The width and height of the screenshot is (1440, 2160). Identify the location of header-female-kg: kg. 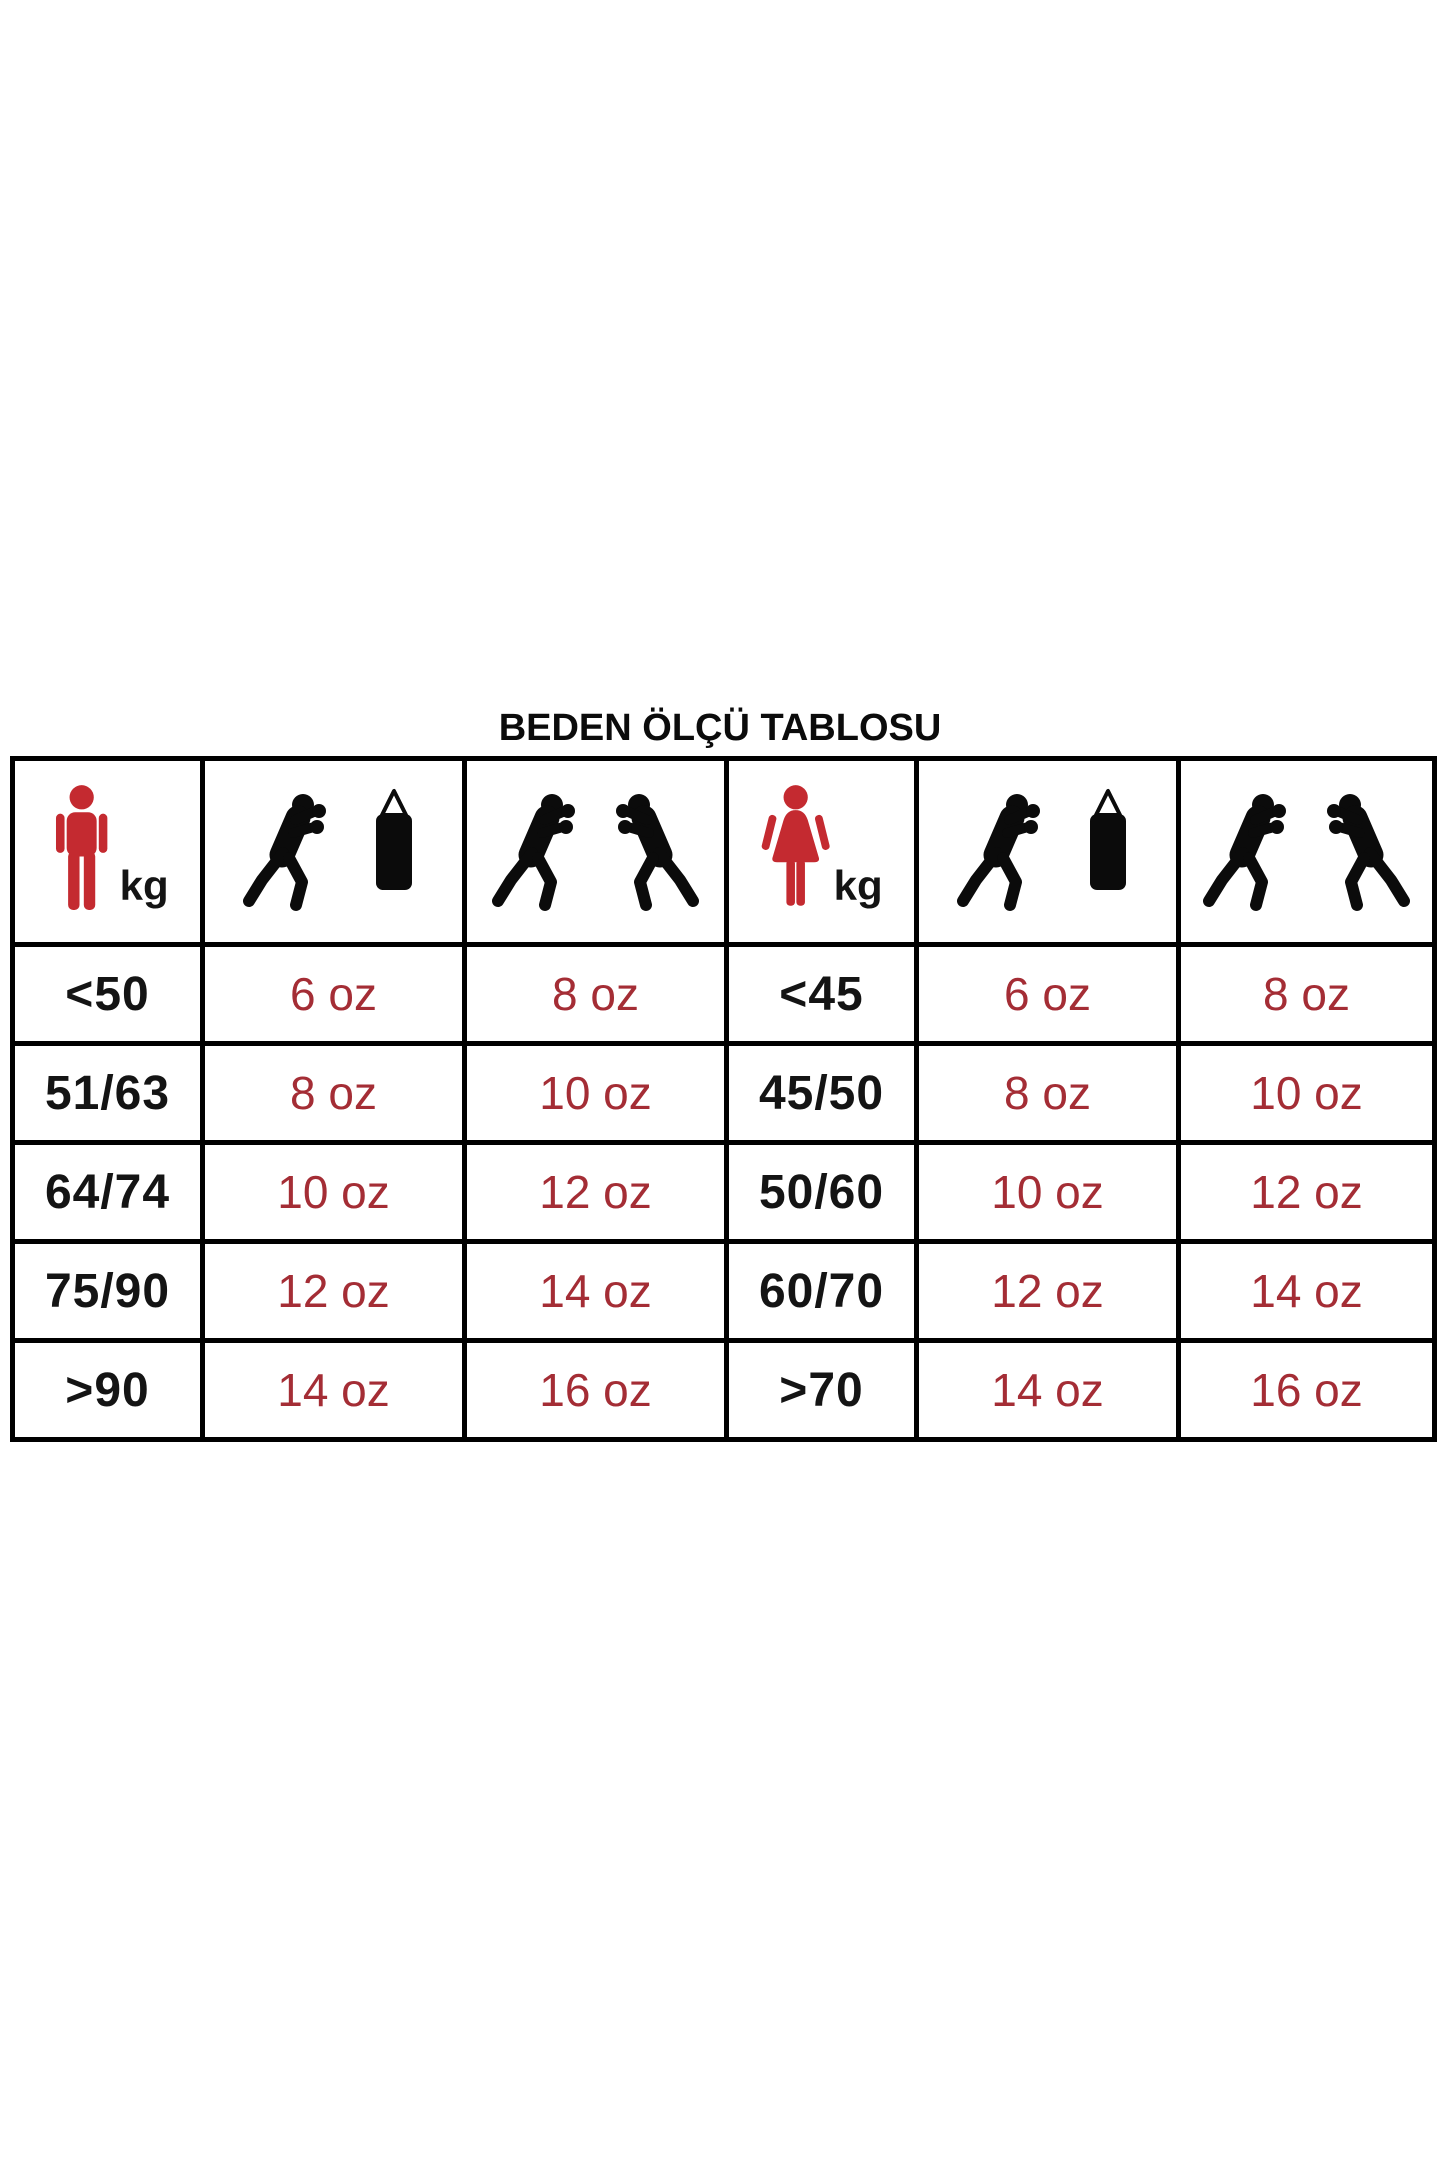
(821, 851).